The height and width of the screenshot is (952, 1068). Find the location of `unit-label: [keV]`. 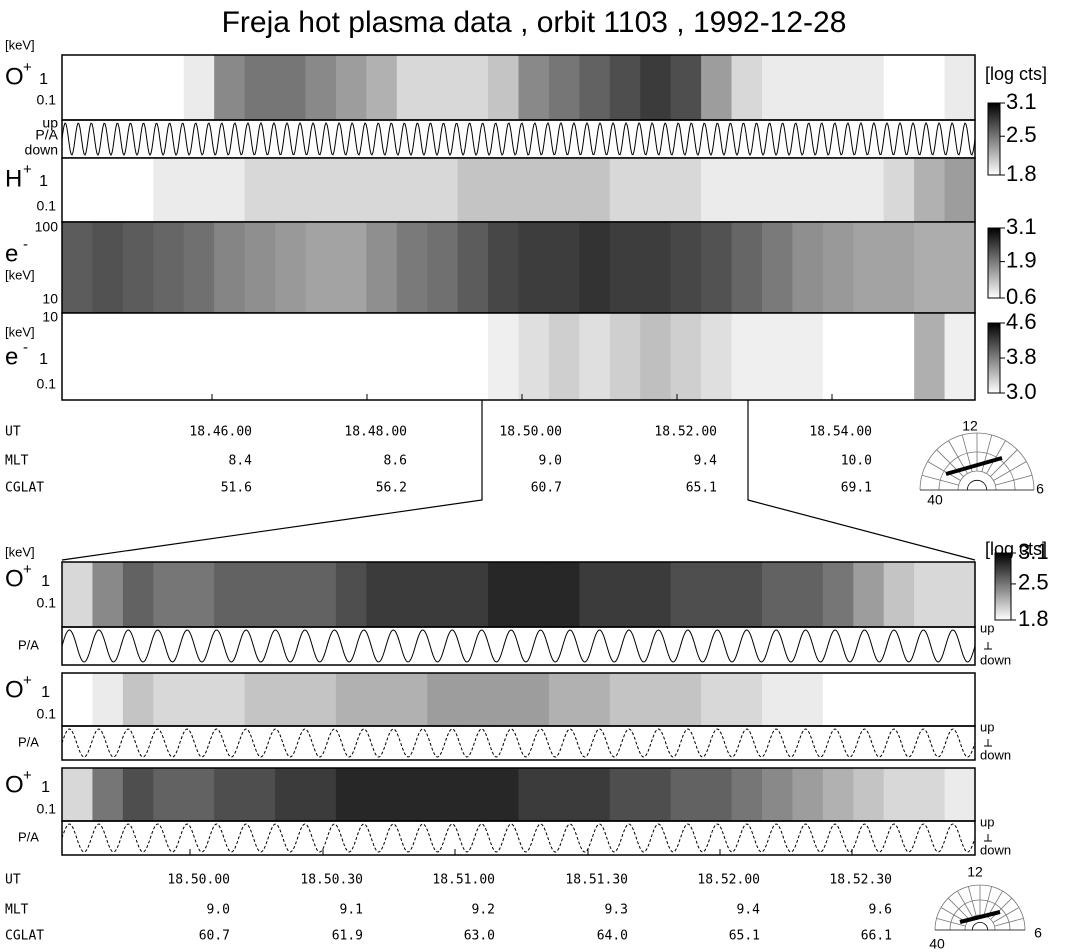

unit-label: [keV] is located at coordinates (20, 551).